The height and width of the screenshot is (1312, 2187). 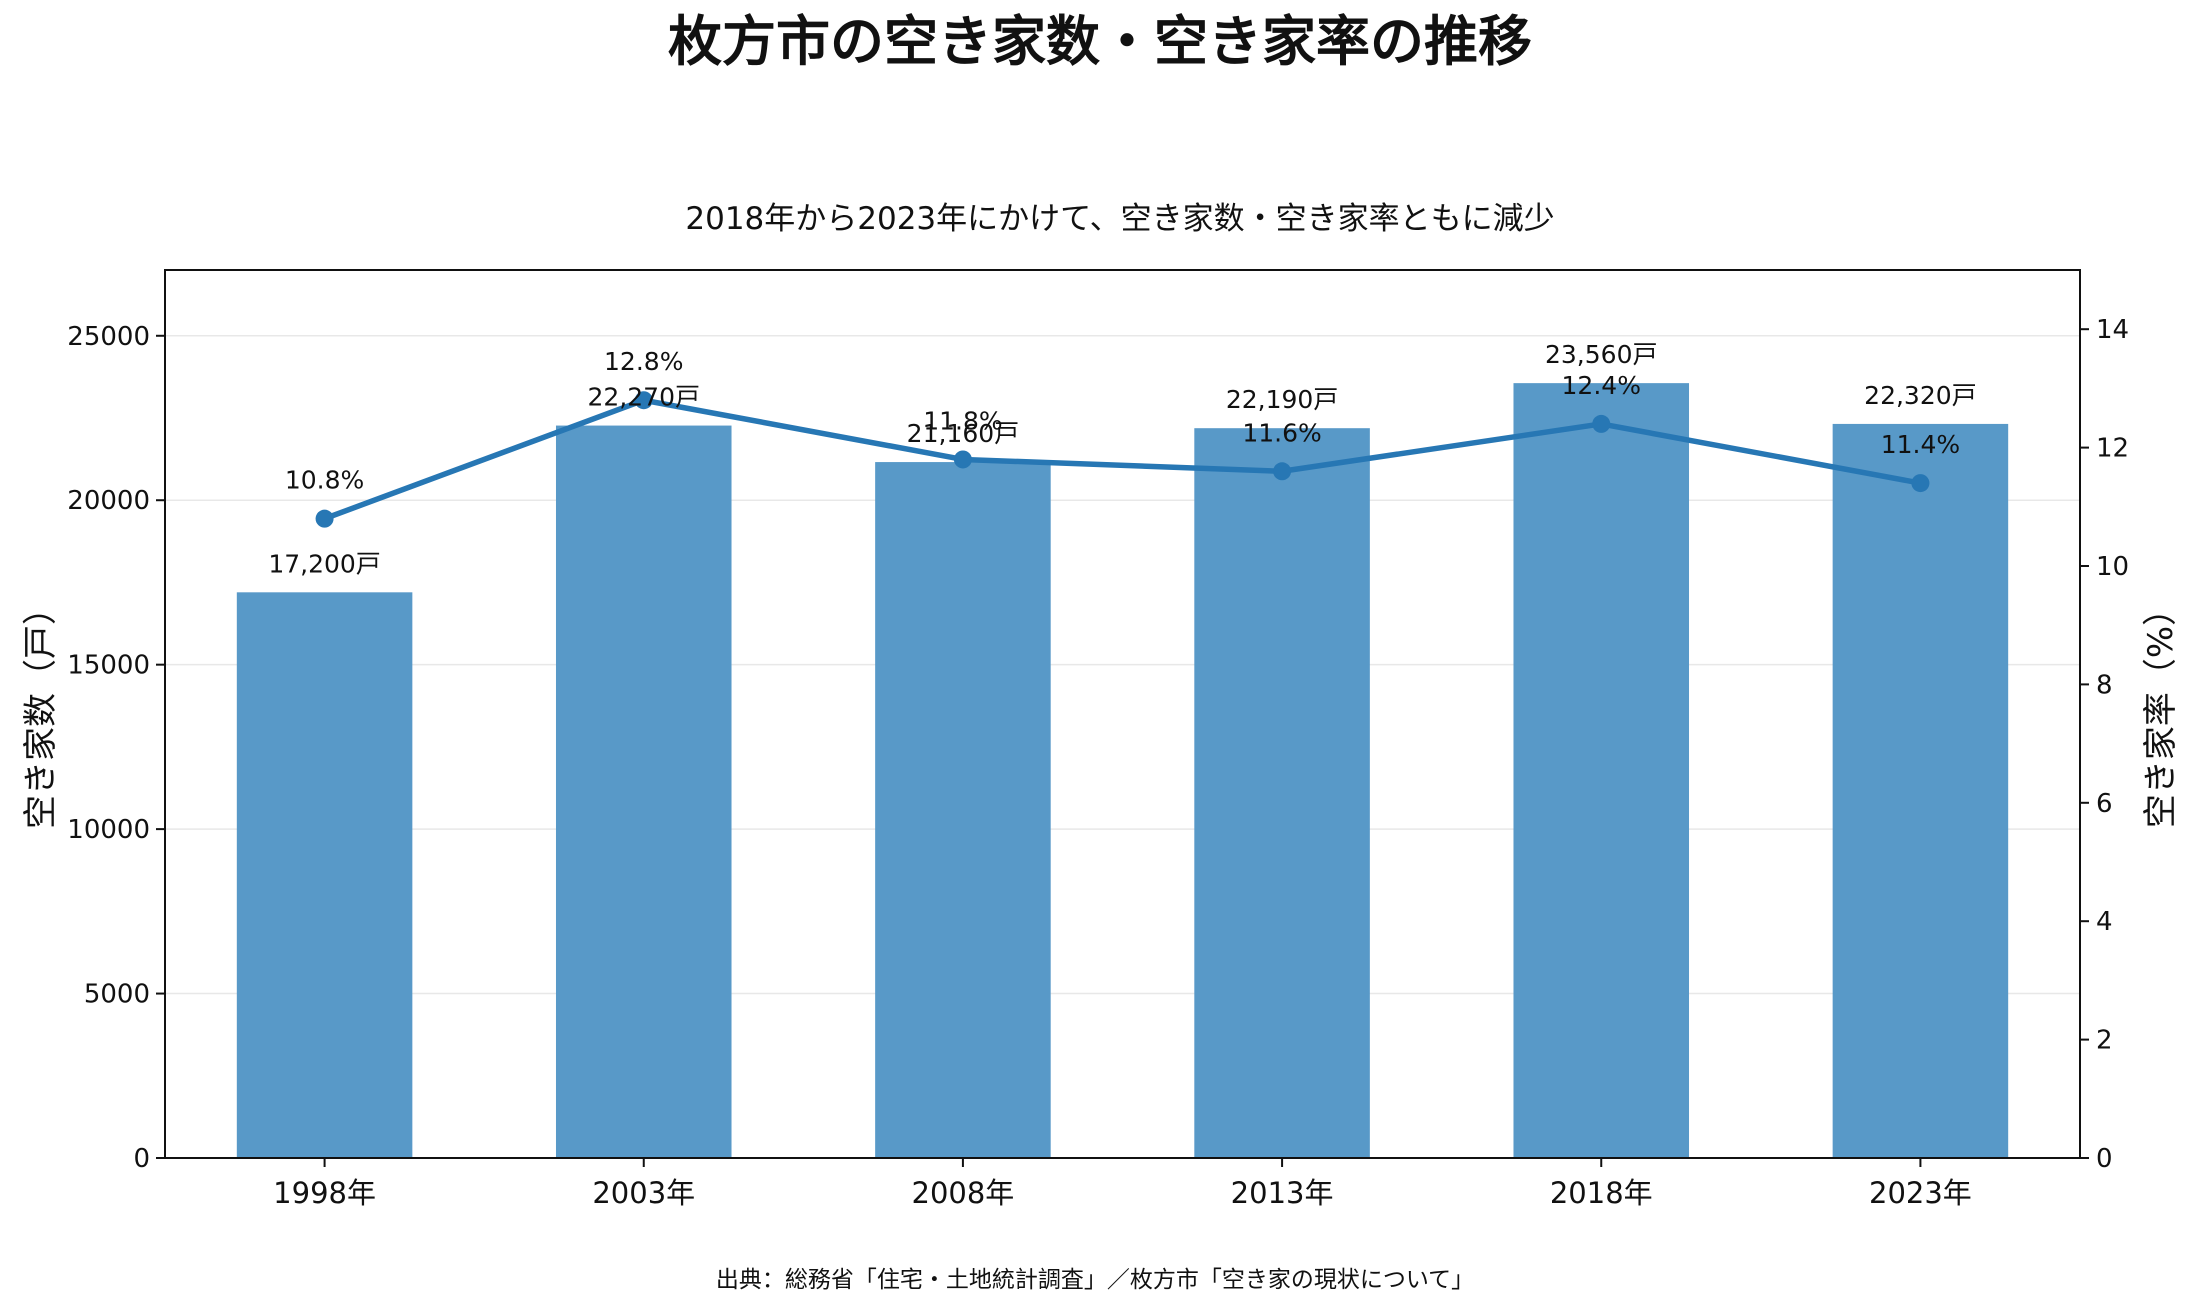 I want to click on y-right-axis-label: 空き家率（%）, so click(x=2161, y=710).